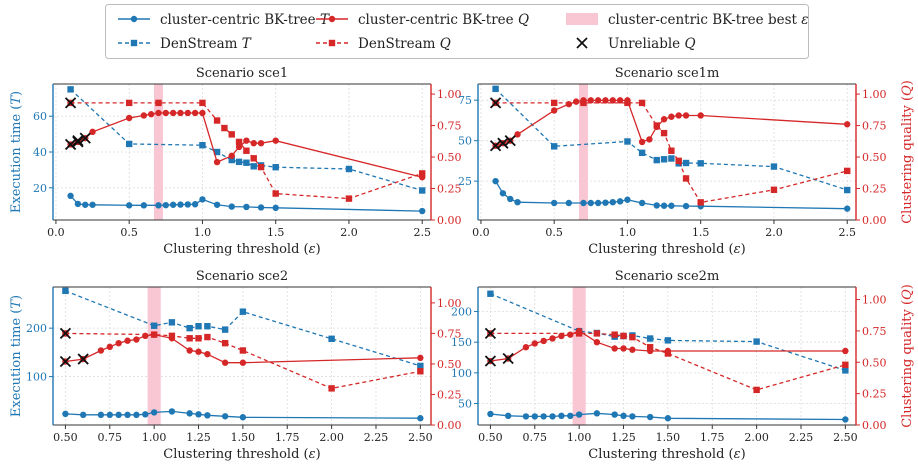  Describe the element at coordinates (623, 437) in the screenshot. I see `x-tick-label: 1.25` at that location.